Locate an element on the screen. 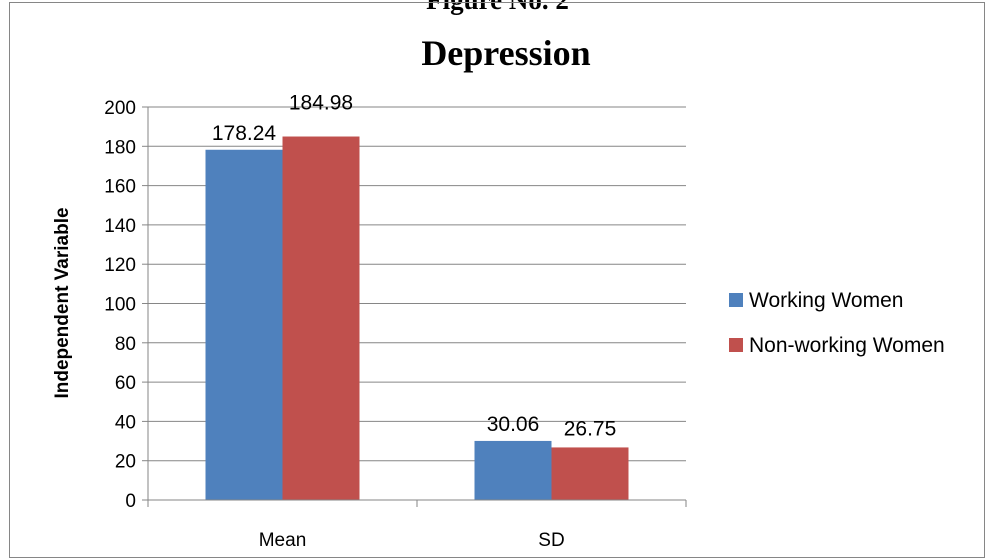 The image size is (995, 560). x-axis: Mean SD is located at coordinates (417, 525).